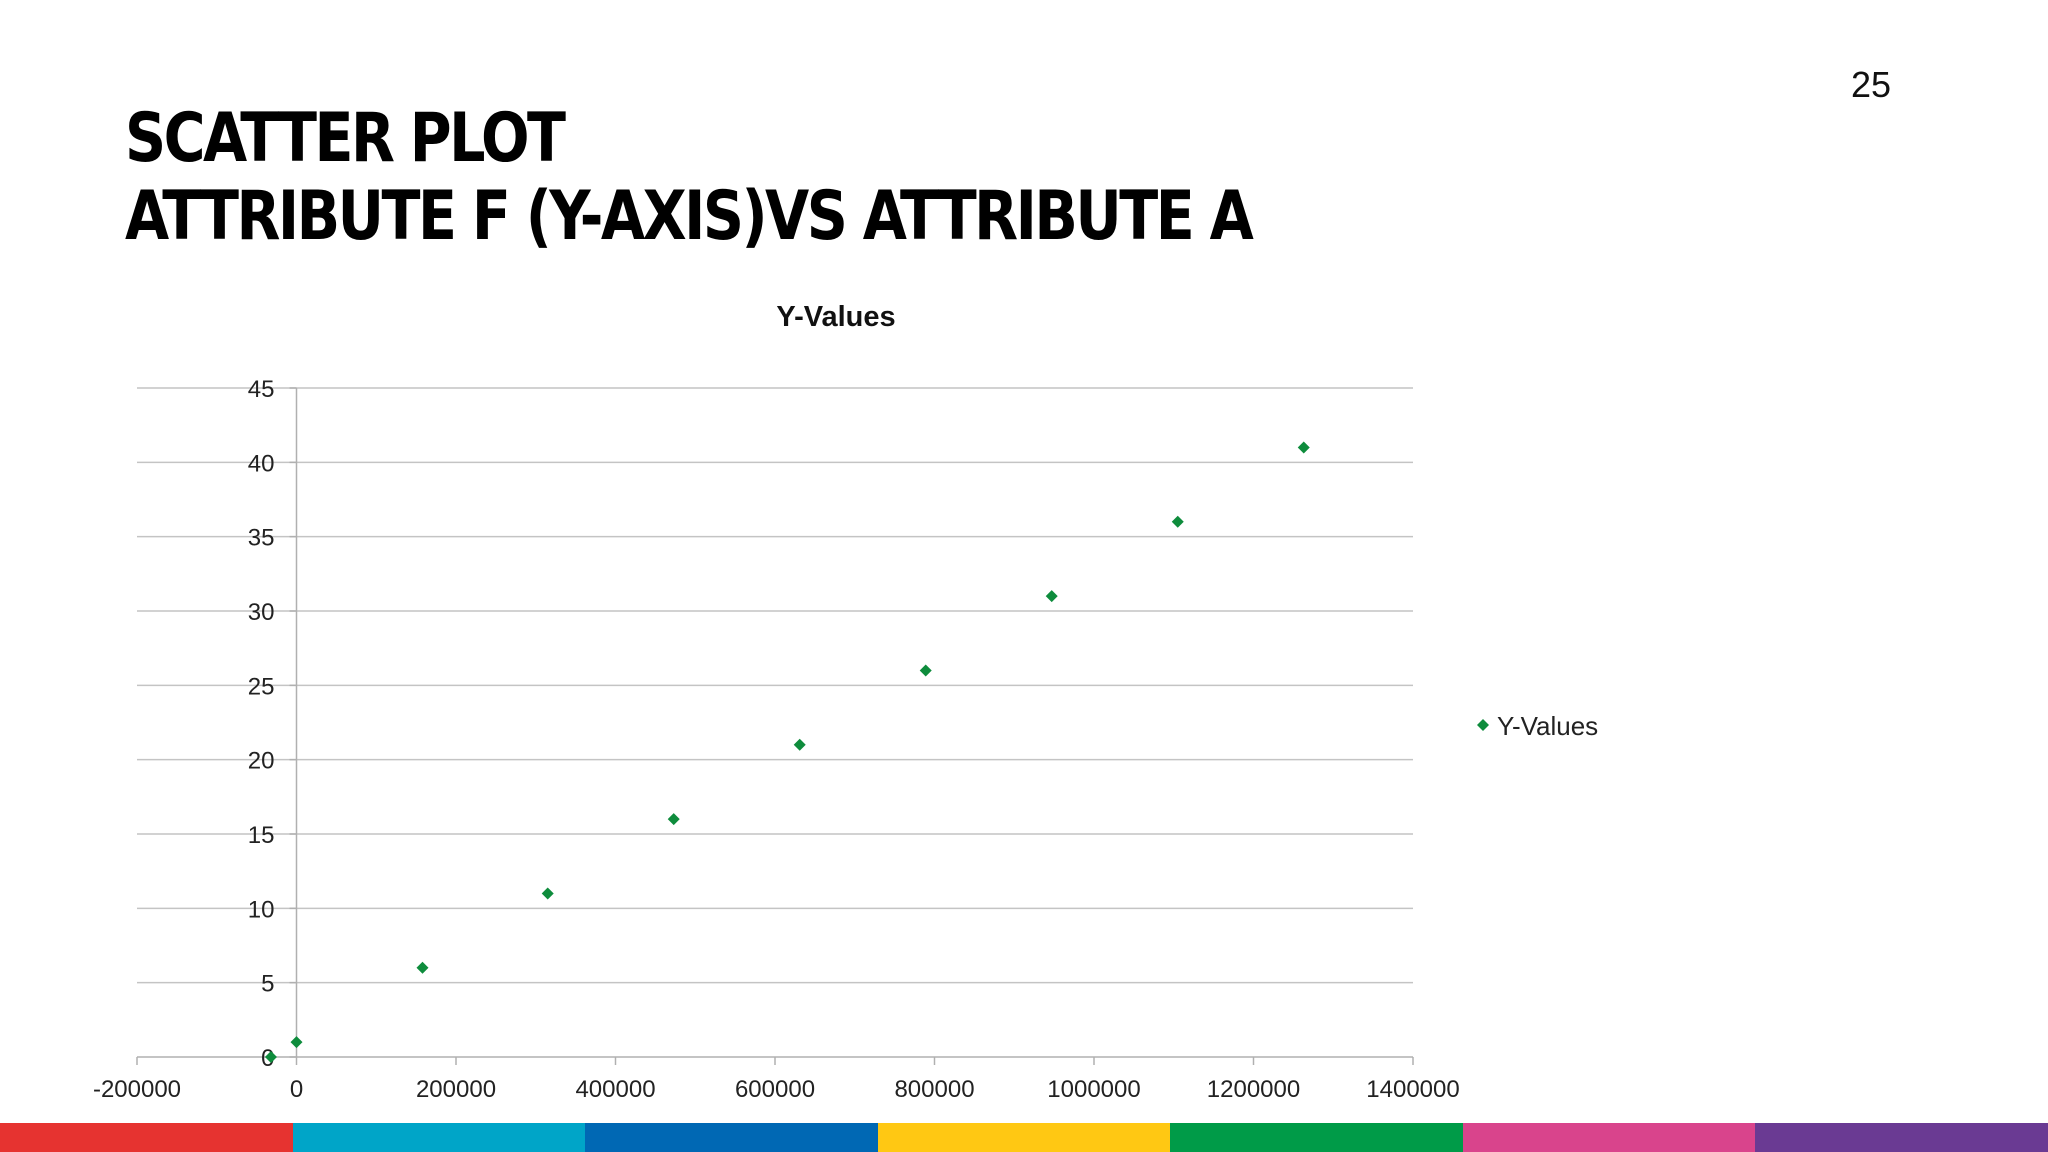  Describe the element at coordinates (1547, 726) in the screenshot. I see `legend-label: Y-Values` at that location.